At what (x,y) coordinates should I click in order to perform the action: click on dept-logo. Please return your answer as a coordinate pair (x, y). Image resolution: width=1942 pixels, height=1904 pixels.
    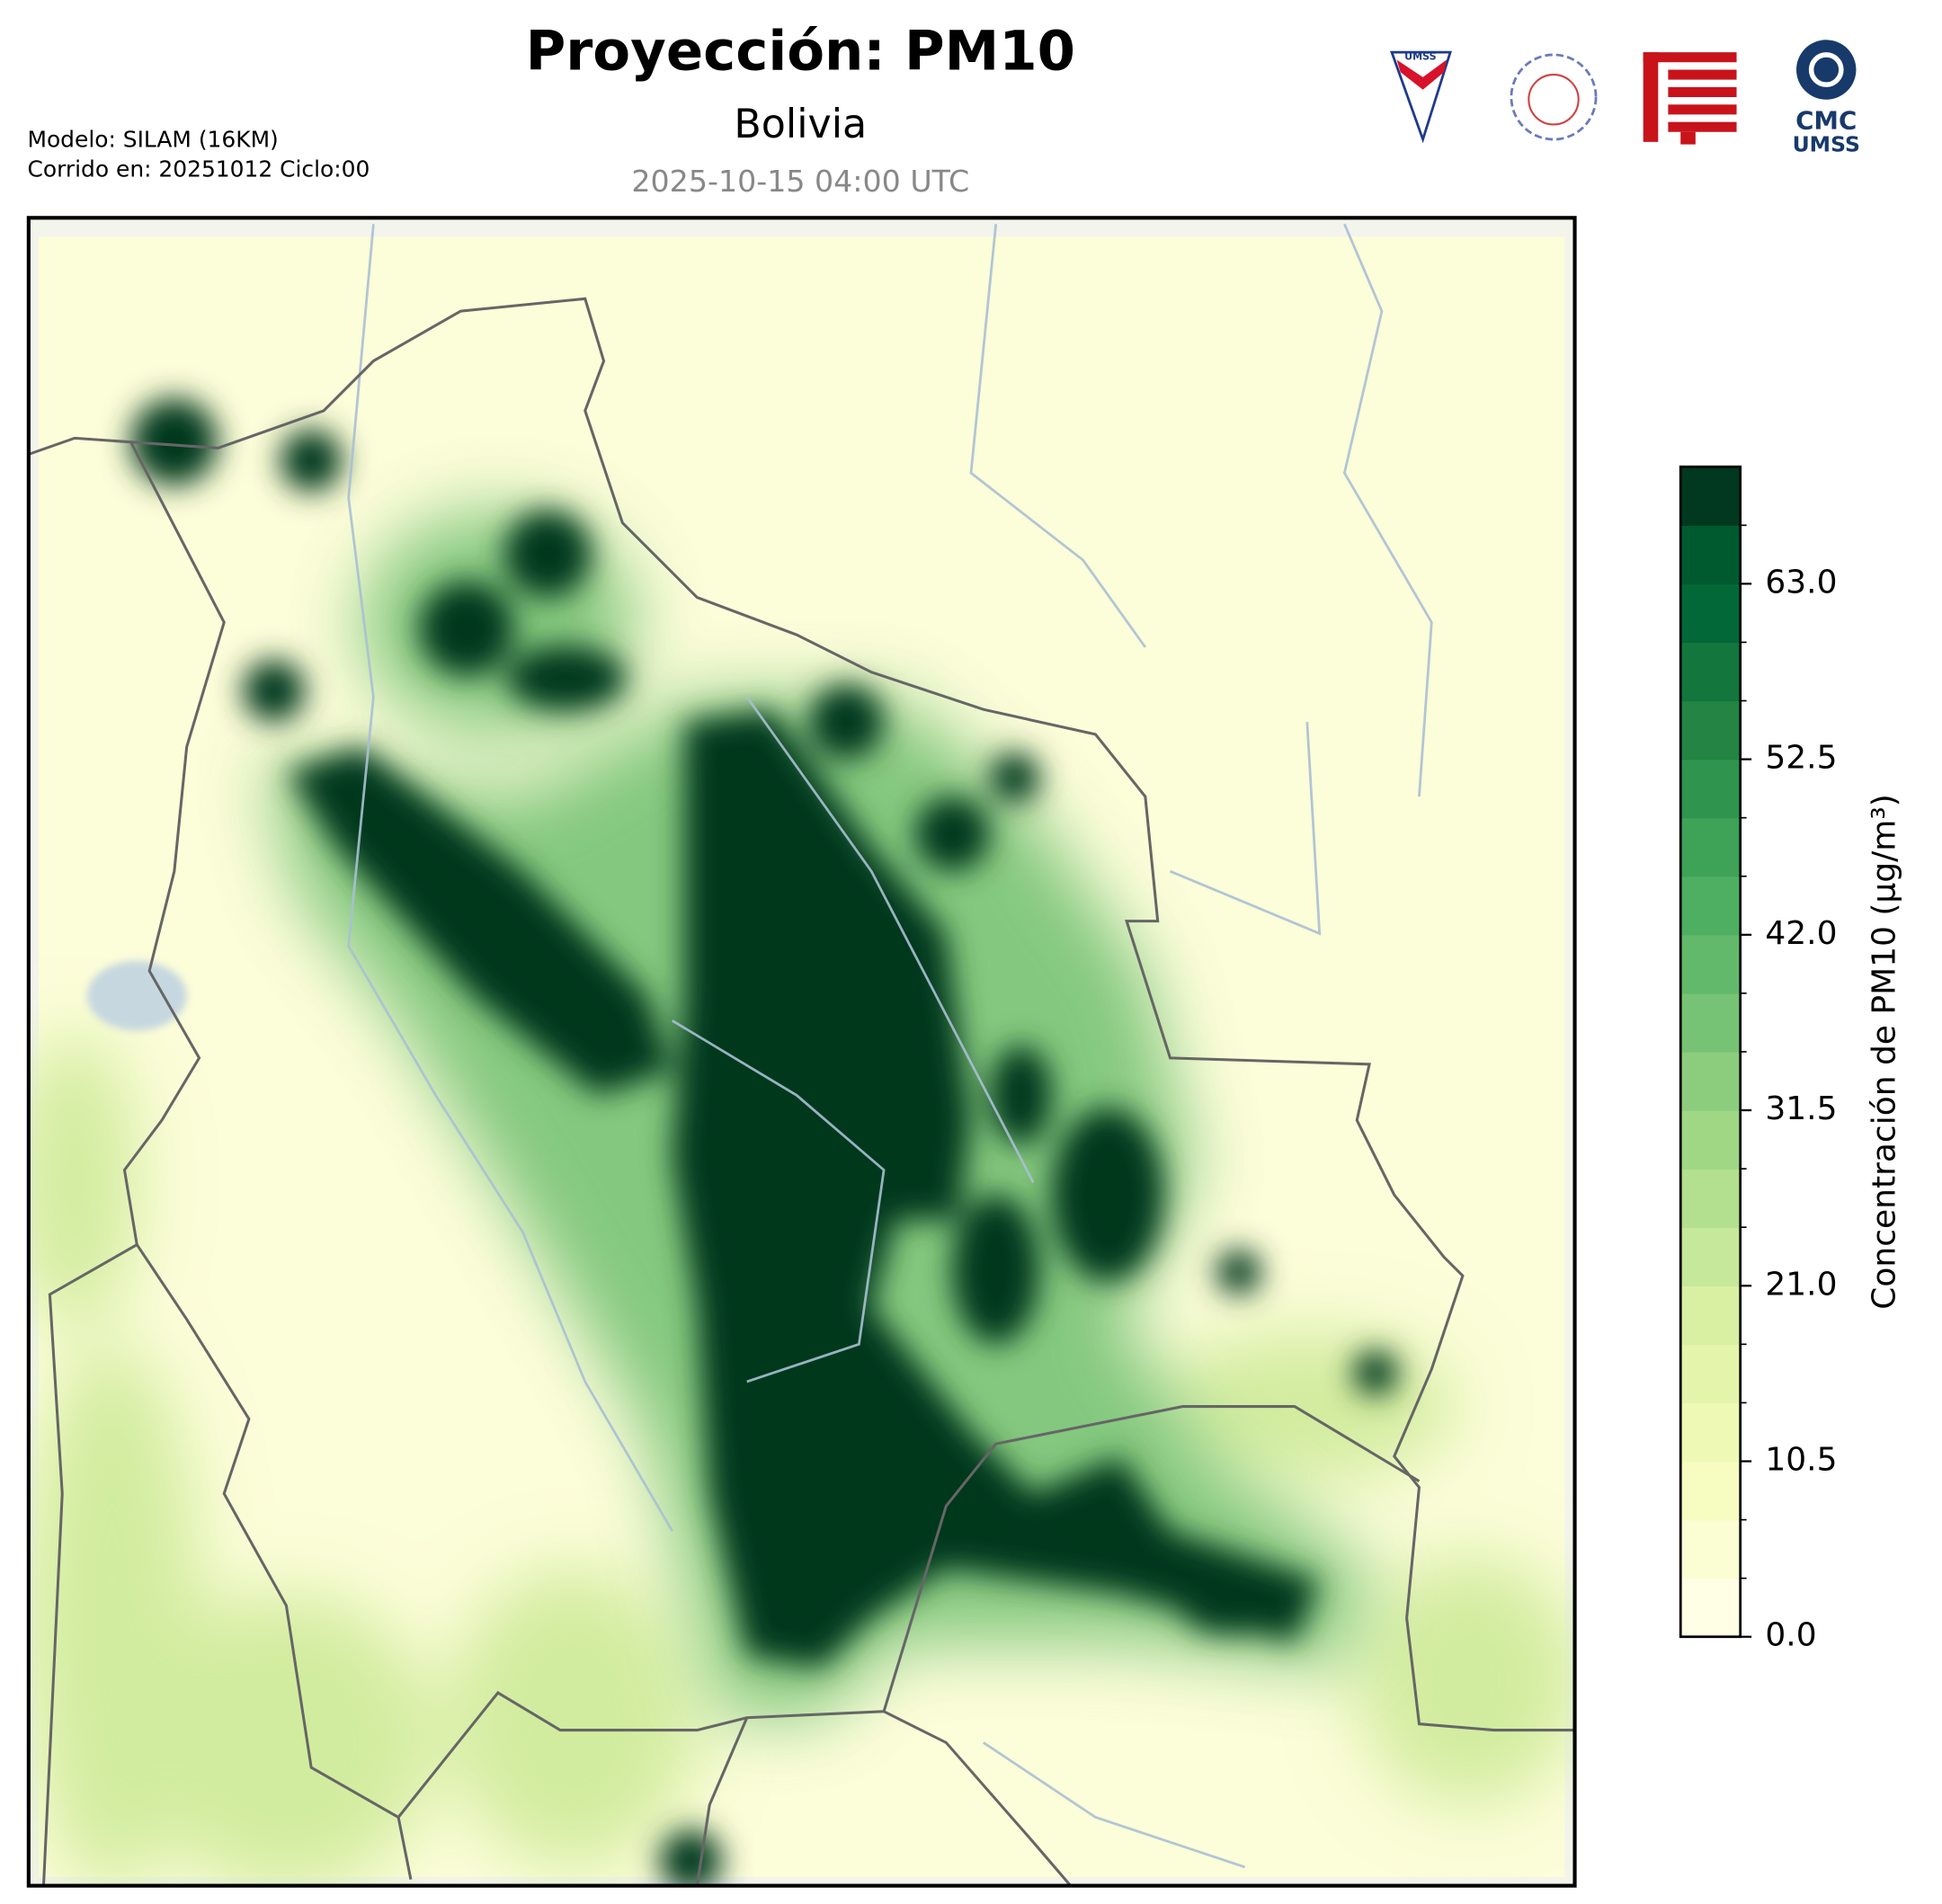
    Looking at the image, I should click on (1554, 97).